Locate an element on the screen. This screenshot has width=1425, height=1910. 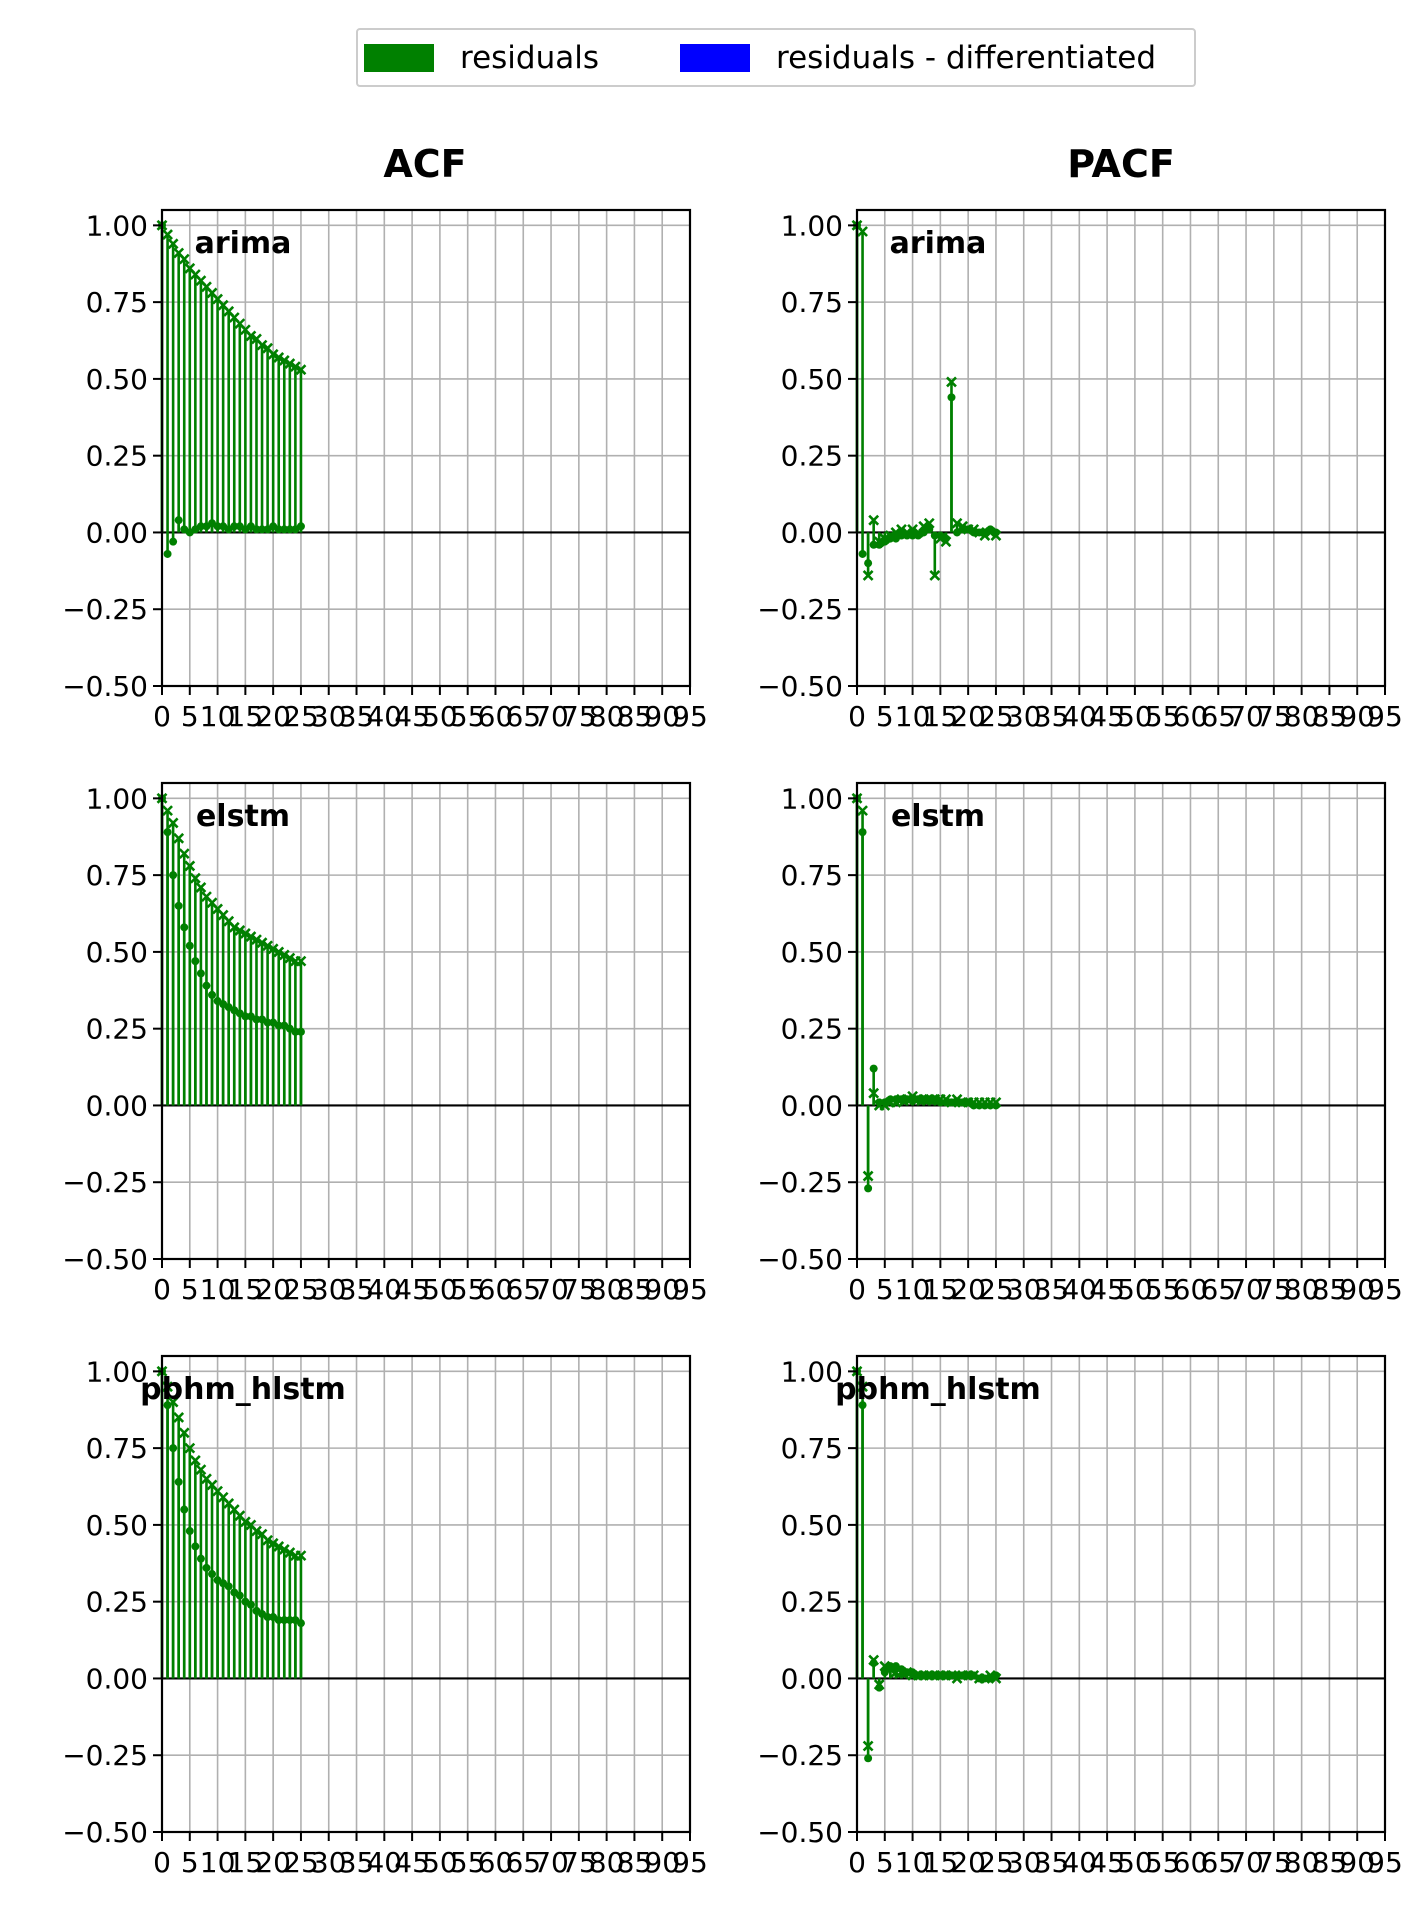
arima-acf-ytick-label-1: −0.25 is located at coordinates (105, 609).